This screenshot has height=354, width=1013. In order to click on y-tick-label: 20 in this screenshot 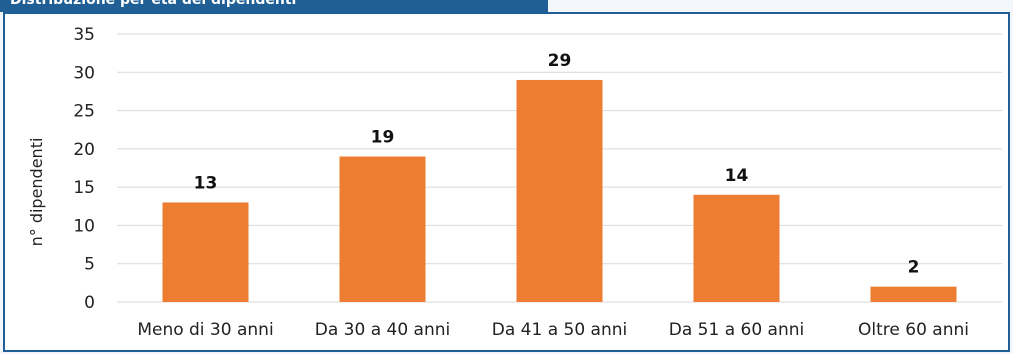, I will do `click(84, 150)`.